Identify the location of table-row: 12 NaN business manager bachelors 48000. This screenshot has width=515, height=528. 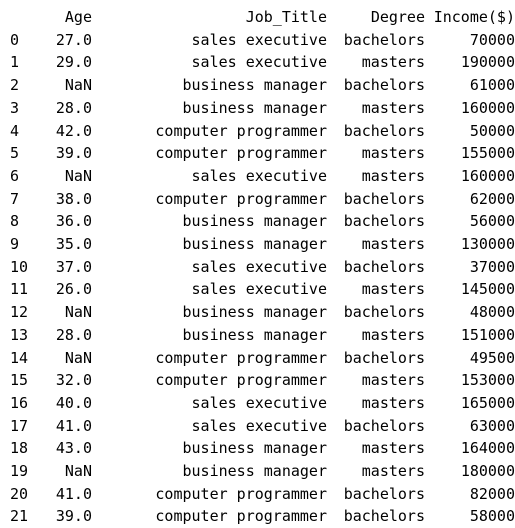
(262, 312).